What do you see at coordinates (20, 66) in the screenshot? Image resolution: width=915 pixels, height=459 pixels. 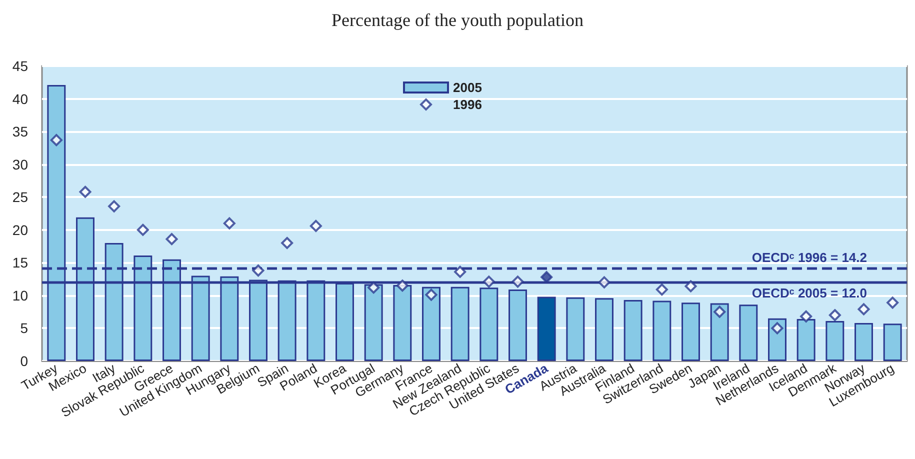 I see `y-tick-label: 45` at bounding box center [20, 66].